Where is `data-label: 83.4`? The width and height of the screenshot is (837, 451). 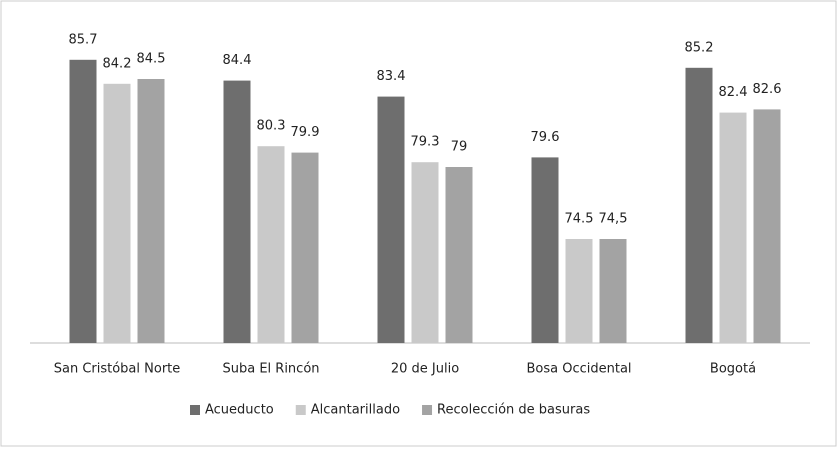
data-label: 83.4 is located at coordinates (391, 76).